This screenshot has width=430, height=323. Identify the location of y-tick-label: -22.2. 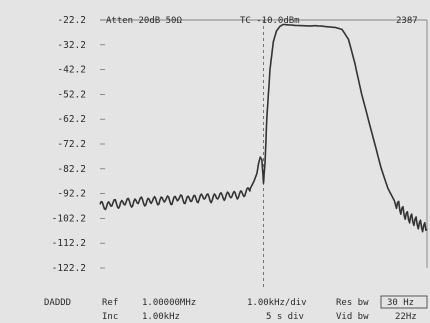
(71, 20).